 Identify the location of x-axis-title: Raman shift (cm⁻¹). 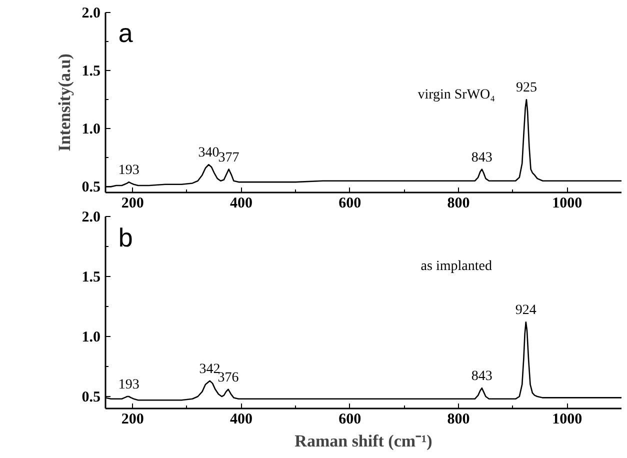
(363, 441).